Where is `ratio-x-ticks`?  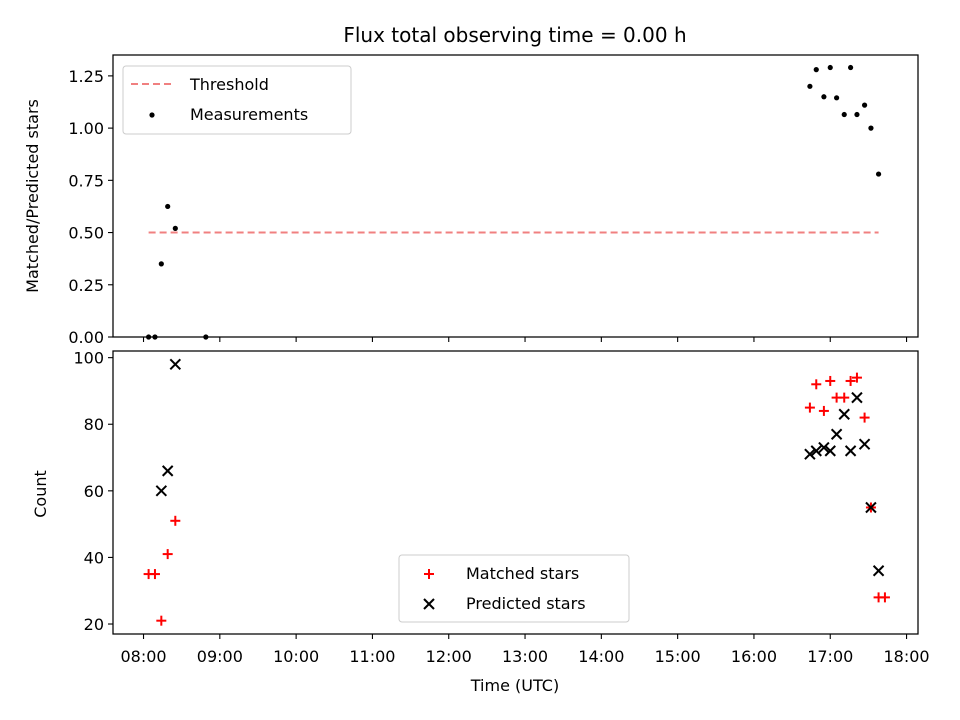
ratio-x-ticks is located at coordinates (525, 339).